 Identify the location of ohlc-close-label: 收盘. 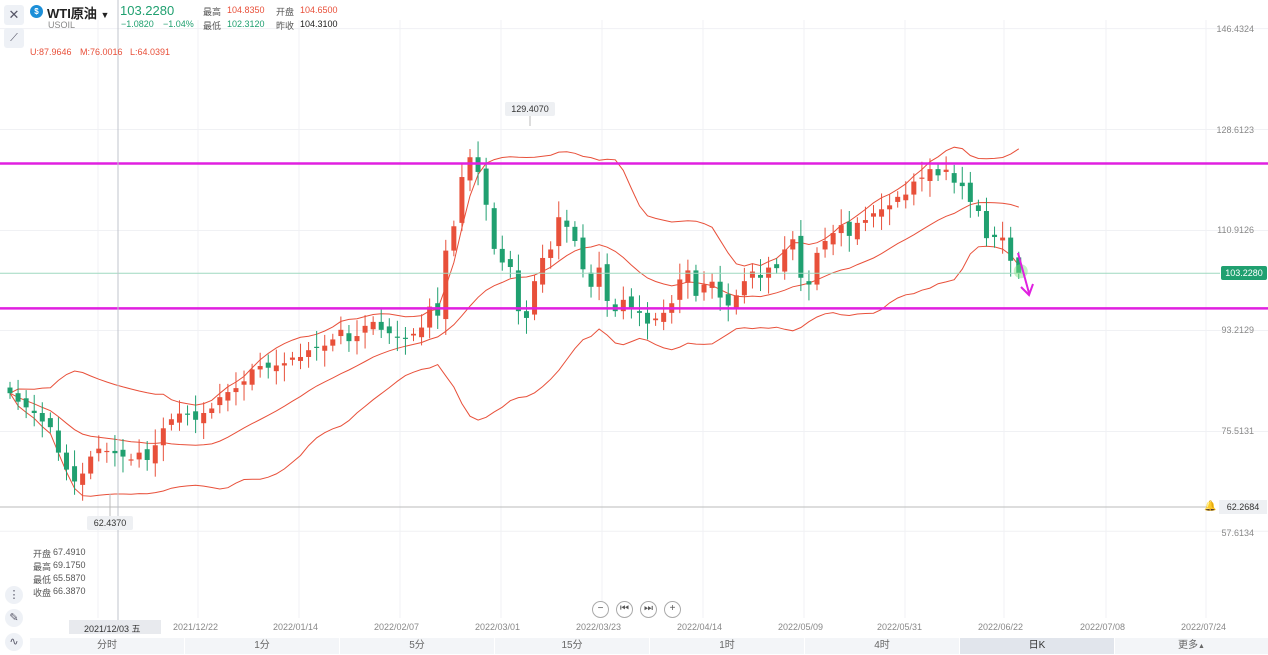
(42, 593).